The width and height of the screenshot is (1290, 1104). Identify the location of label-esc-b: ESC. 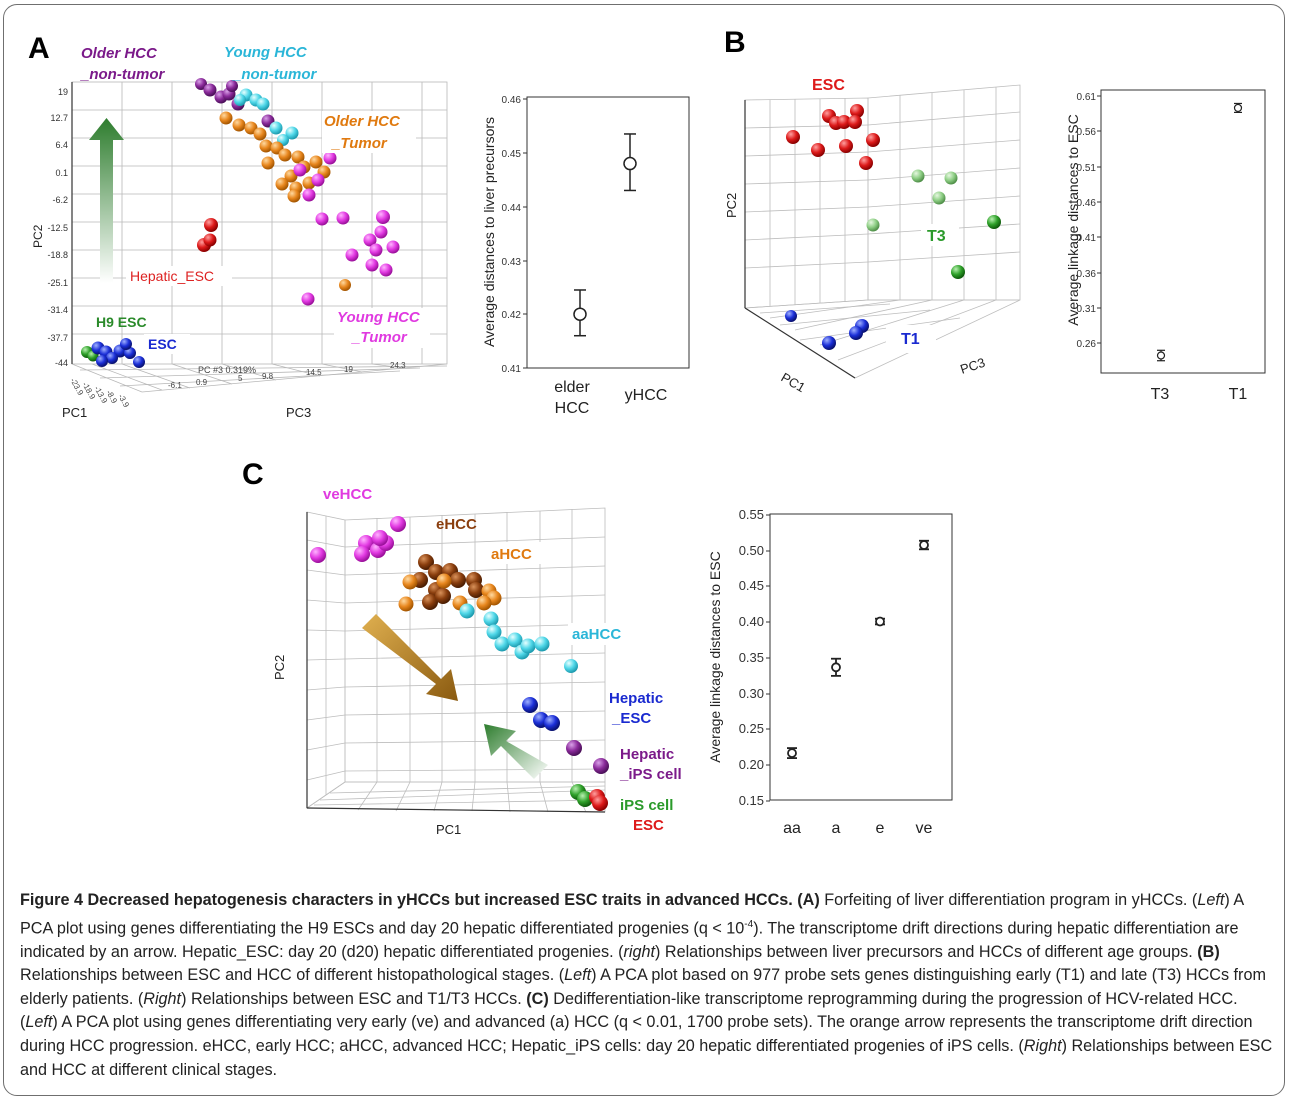
(828, 85).